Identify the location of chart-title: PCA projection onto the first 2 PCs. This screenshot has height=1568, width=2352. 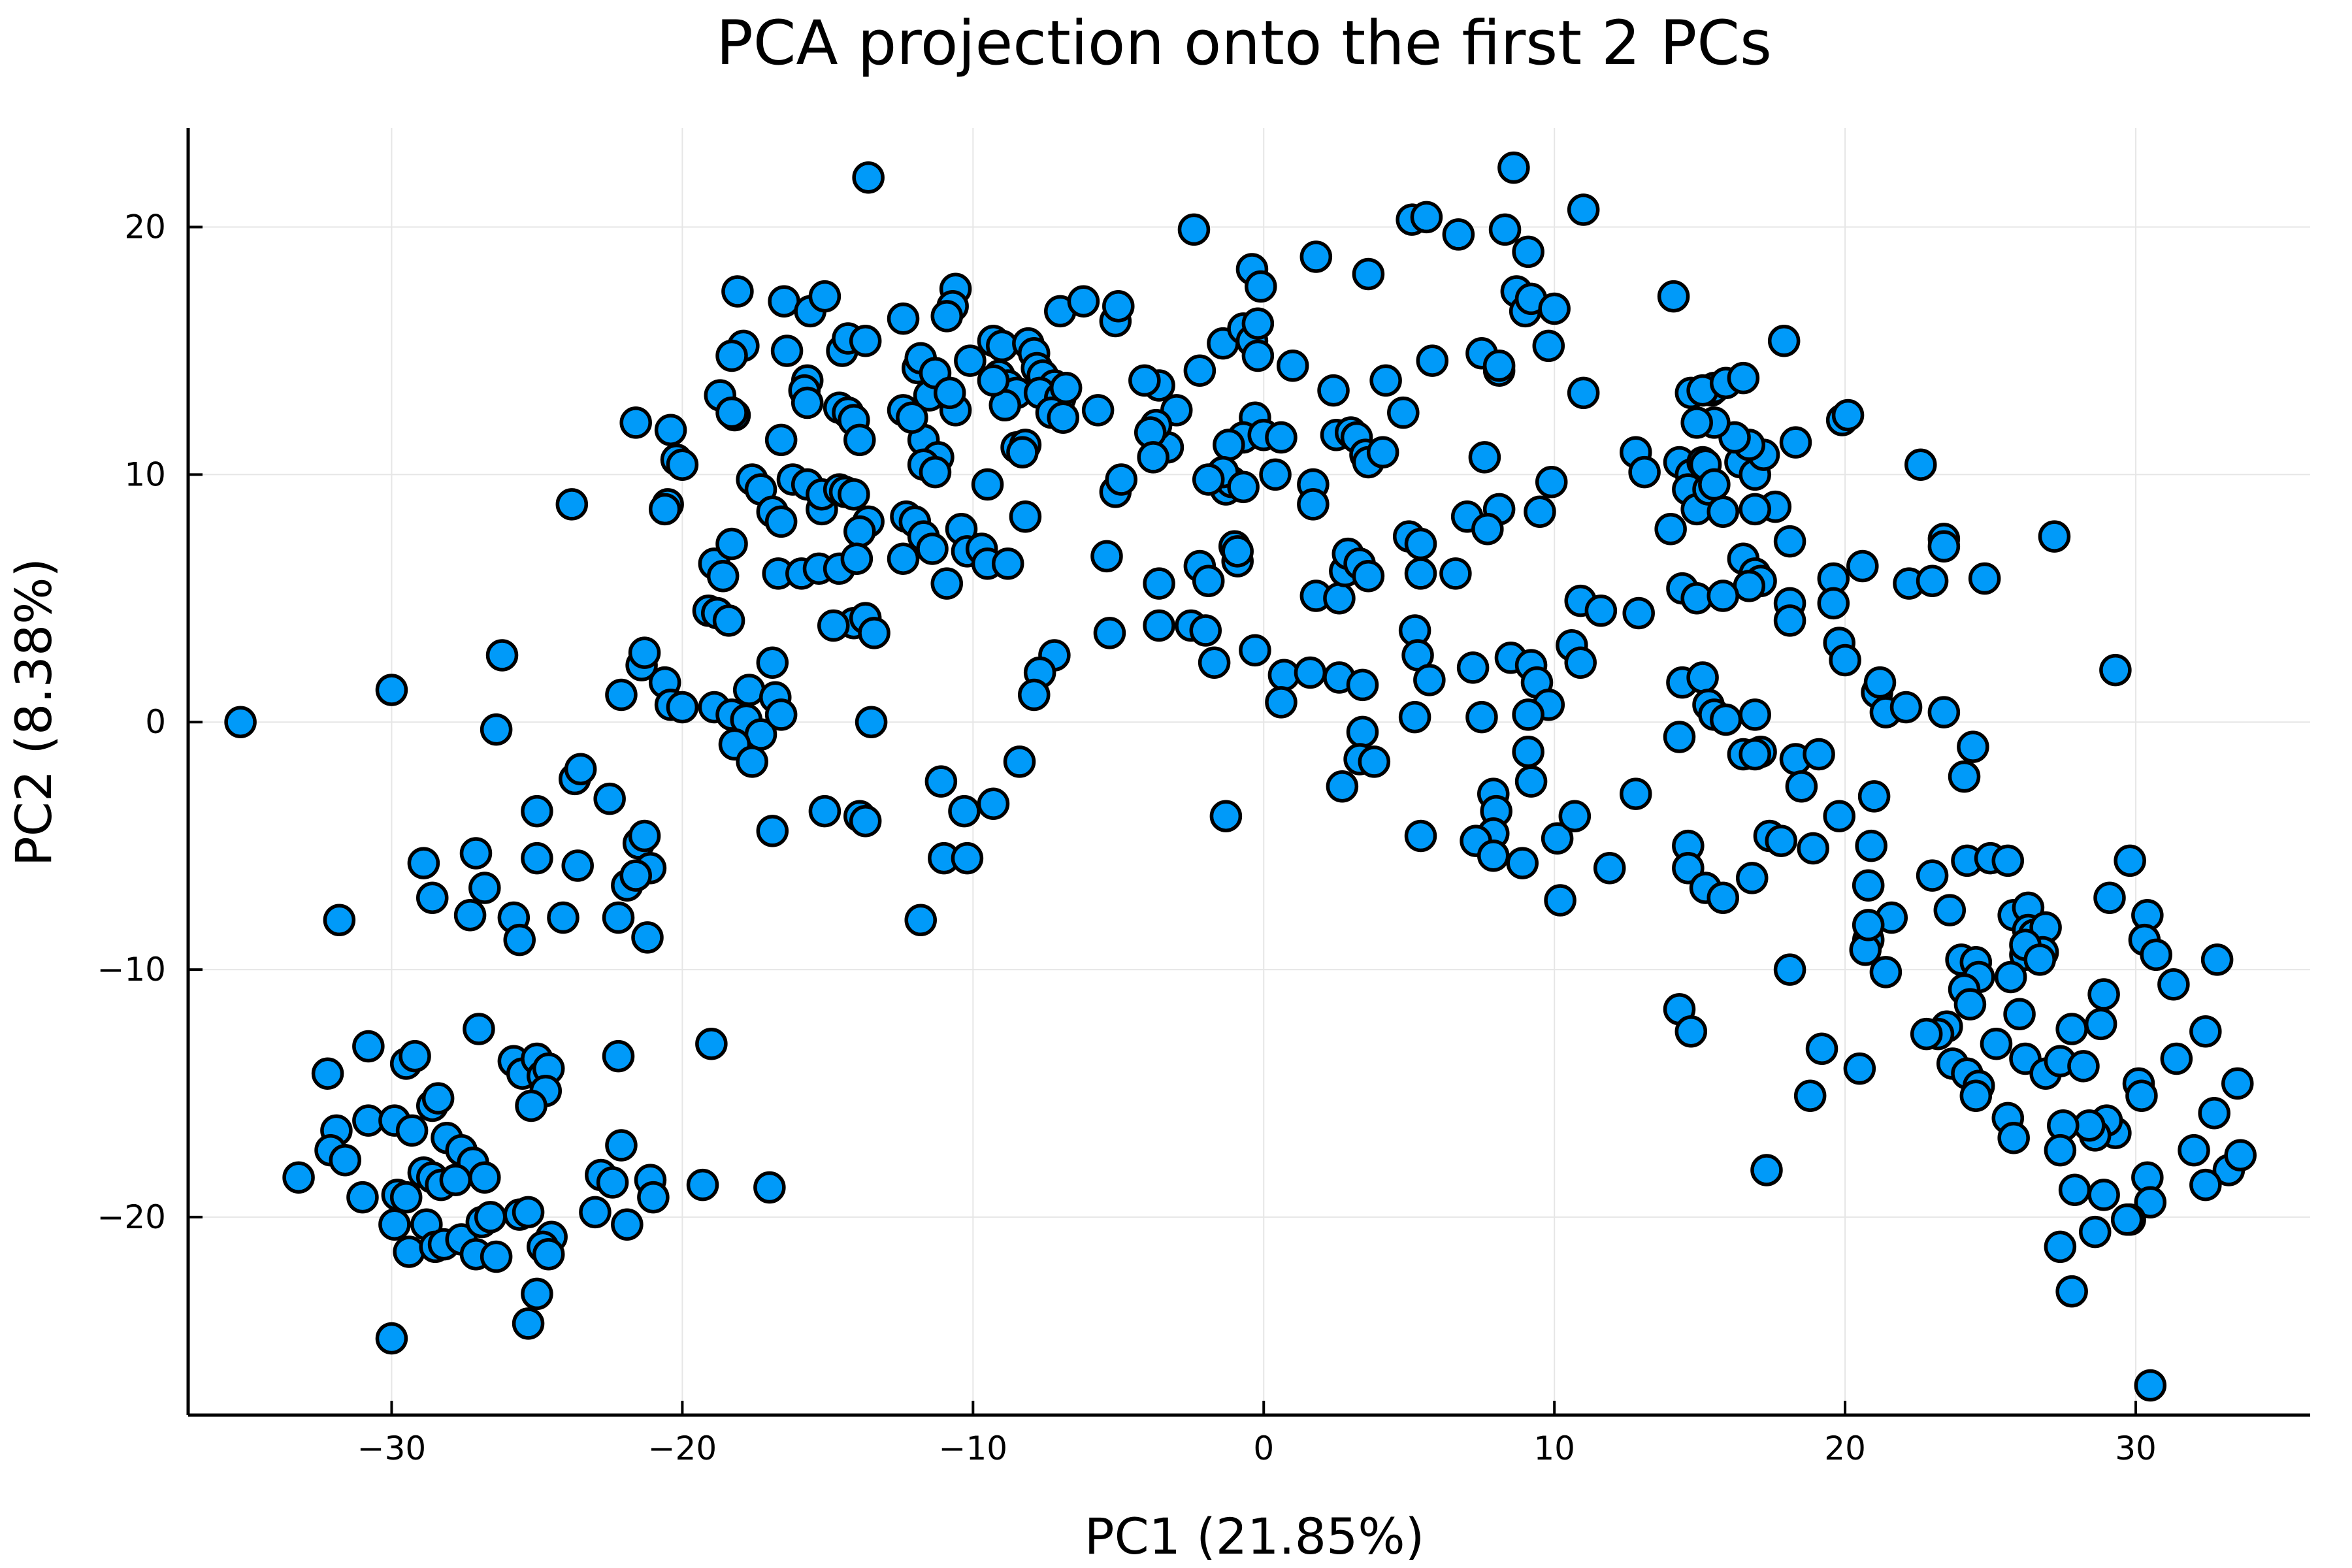
(1244, 43).